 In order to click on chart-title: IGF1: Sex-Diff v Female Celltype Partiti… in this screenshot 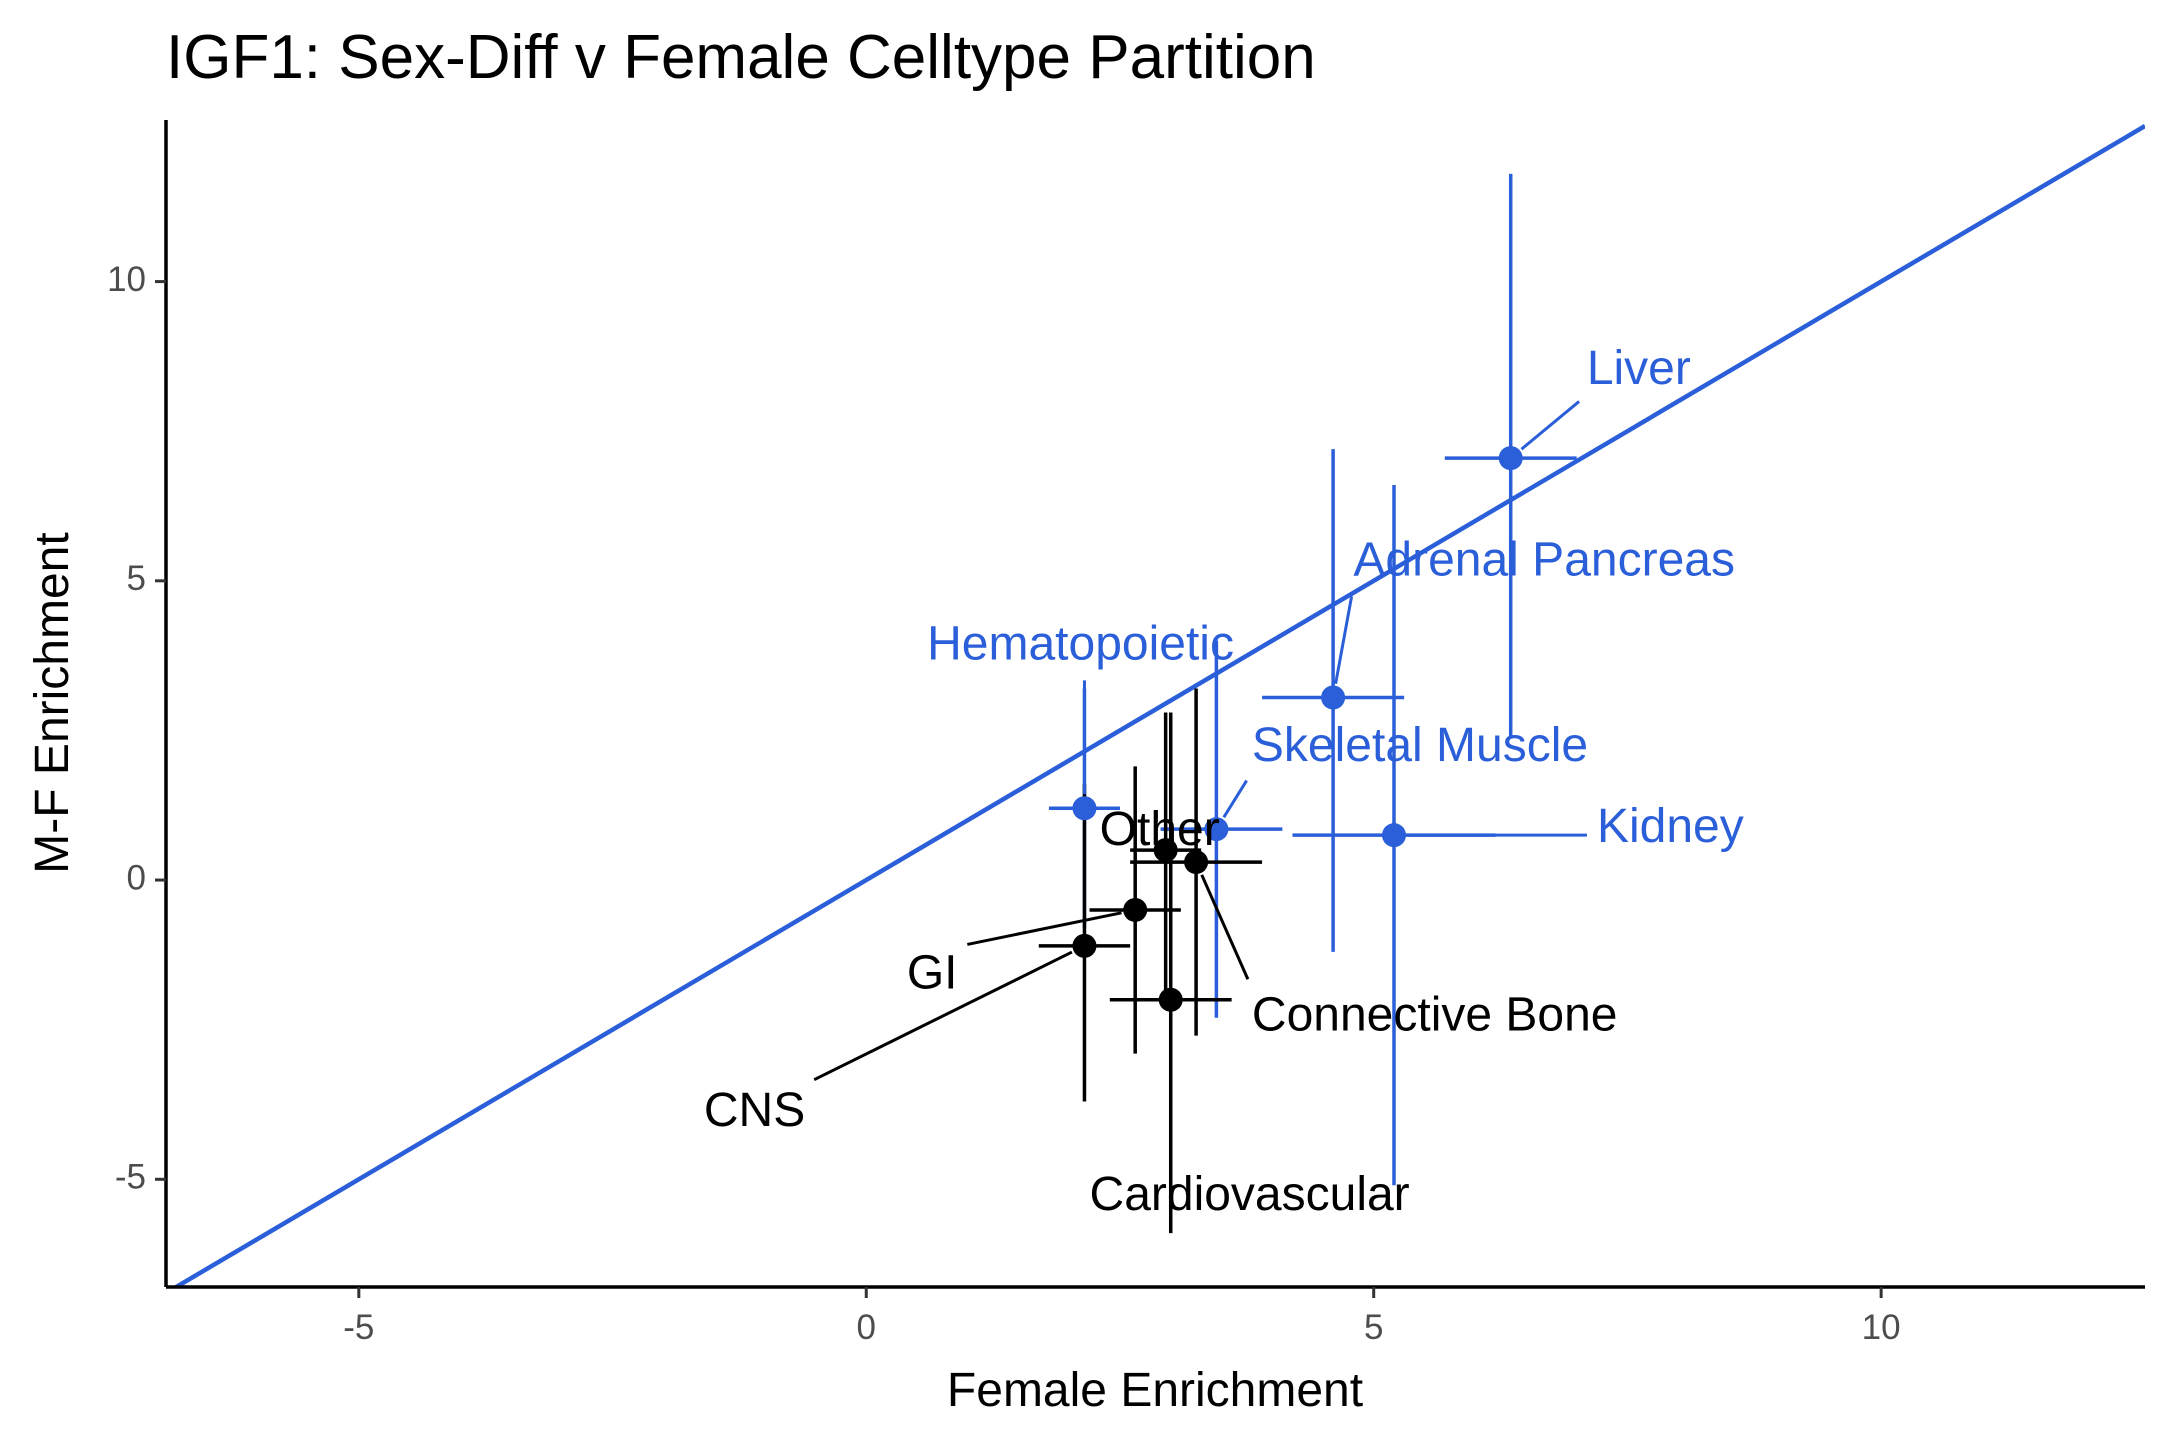, I will do `click(741, 57)`.